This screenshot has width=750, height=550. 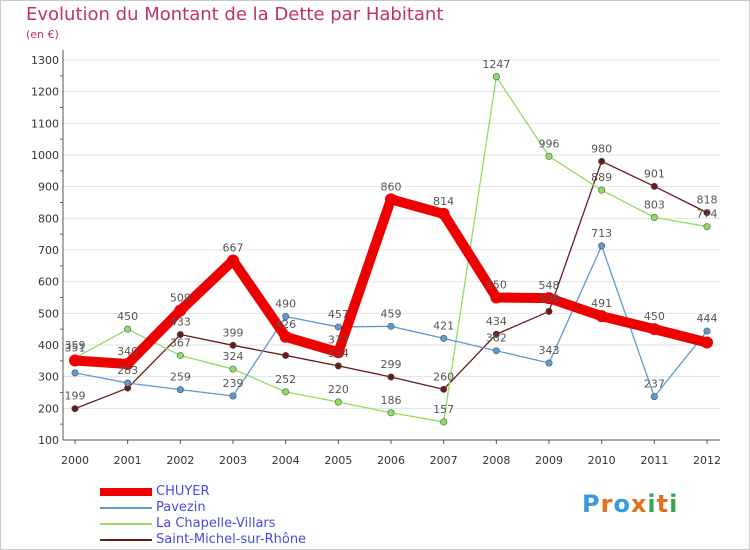 I want to click on logo-letter: x, so click(x=639, y=504).